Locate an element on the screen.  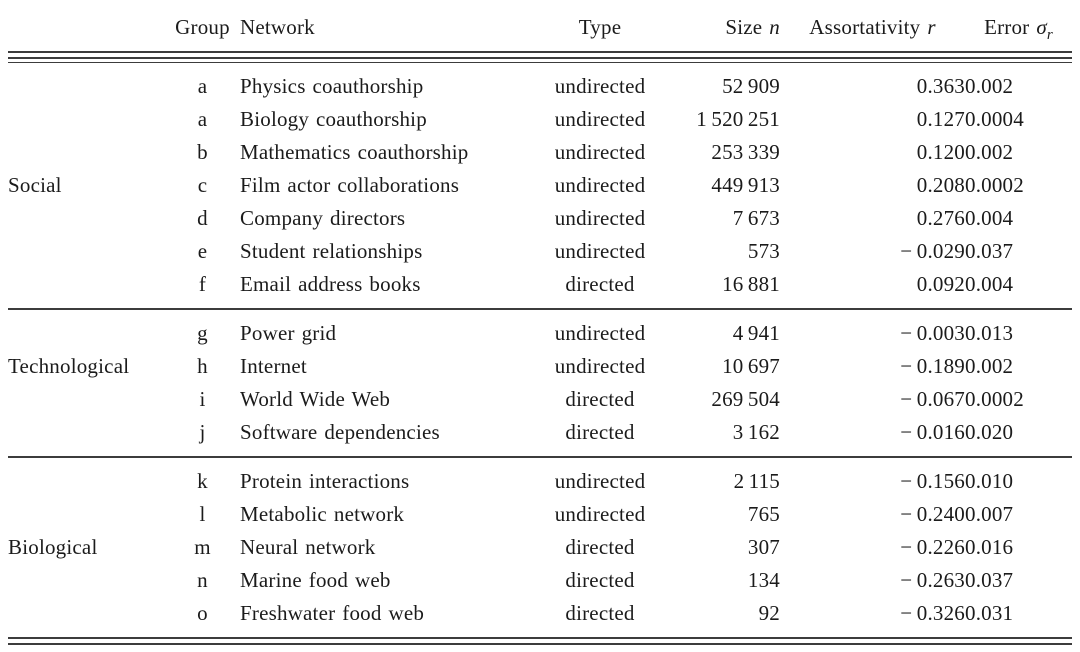
col-header-error-label: Error is located at coordinates (1007, 27).